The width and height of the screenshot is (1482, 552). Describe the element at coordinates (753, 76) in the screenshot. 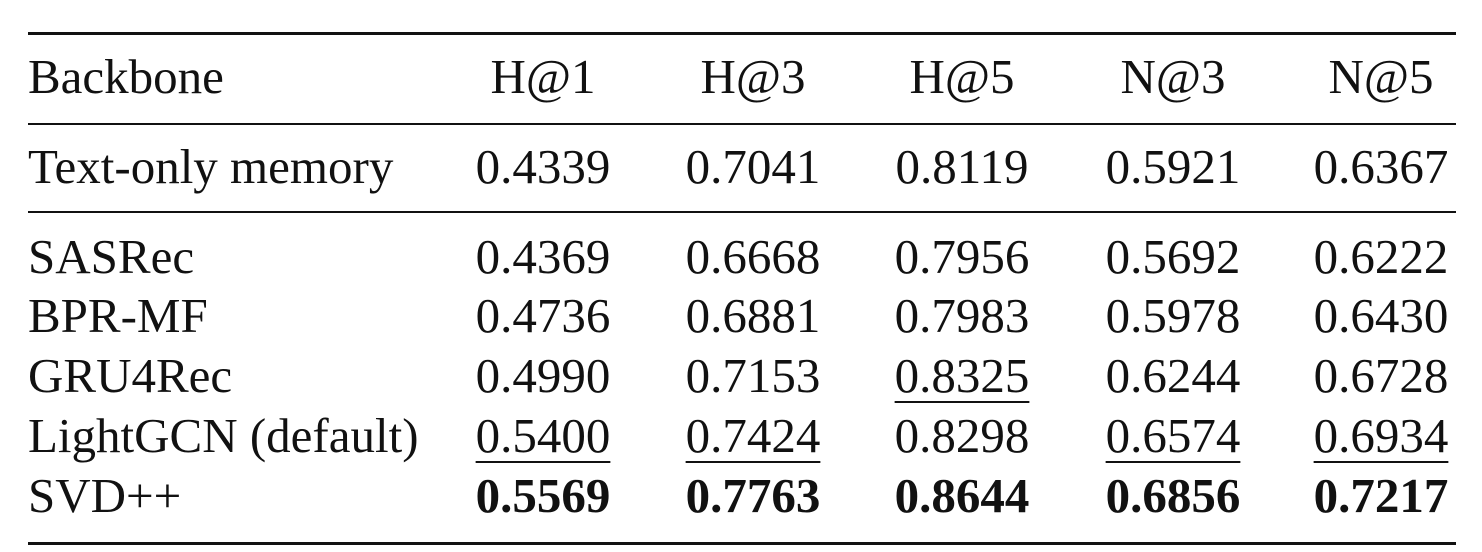

I see `column-header: H@3` at that location.